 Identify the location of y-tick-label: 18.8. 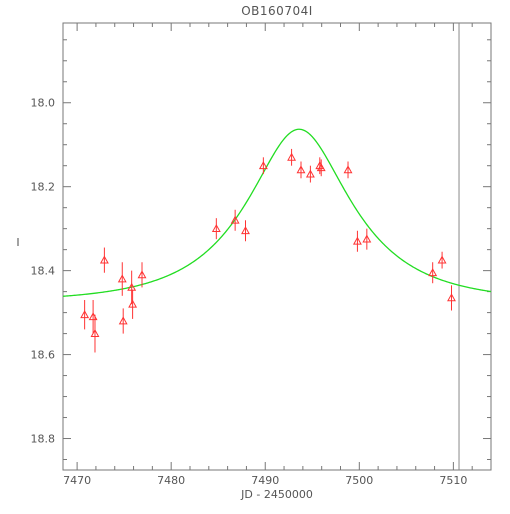
(43, 439).